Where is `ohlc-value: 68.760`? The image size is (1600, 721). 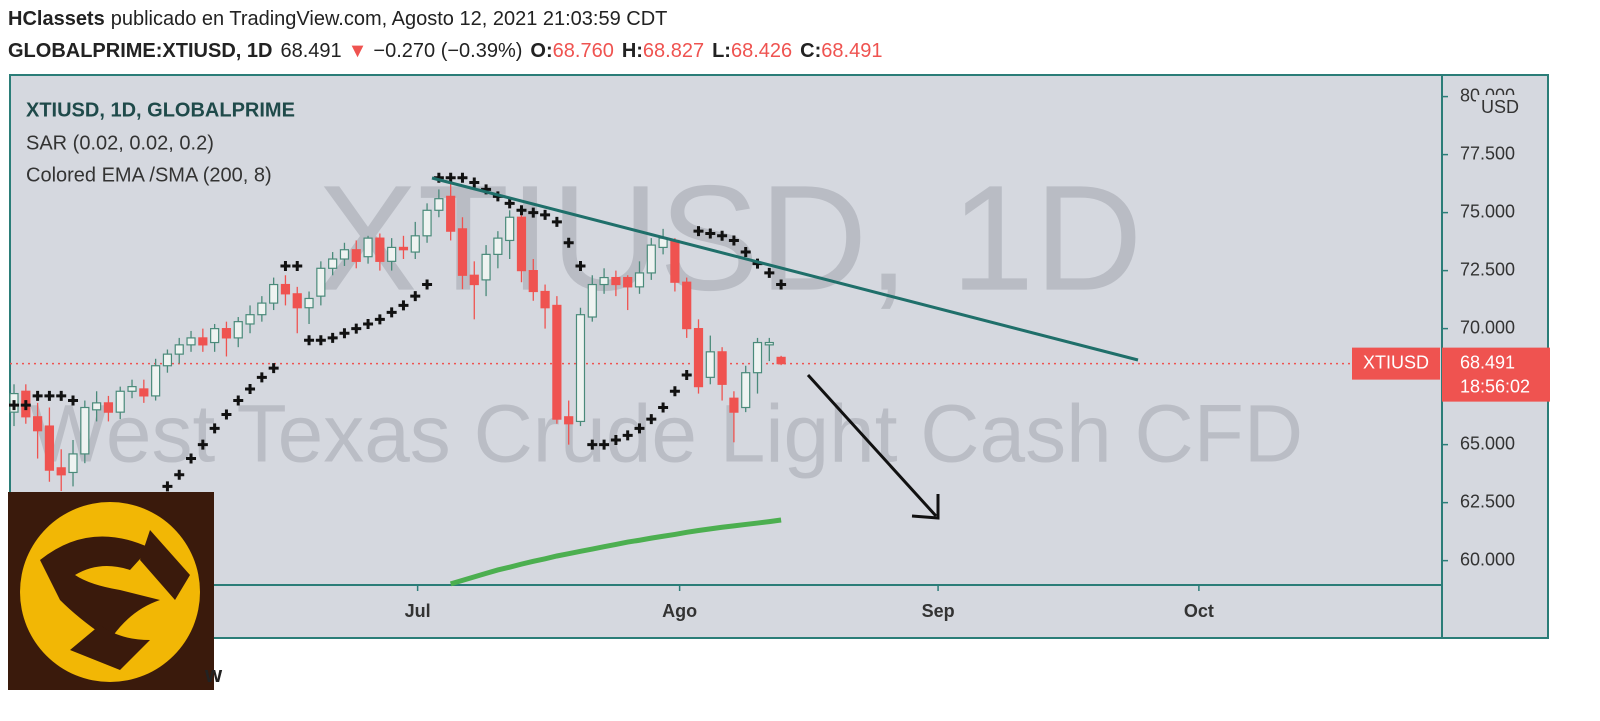 ohlc-value: 68.760 is located at coordinates (583, 51).